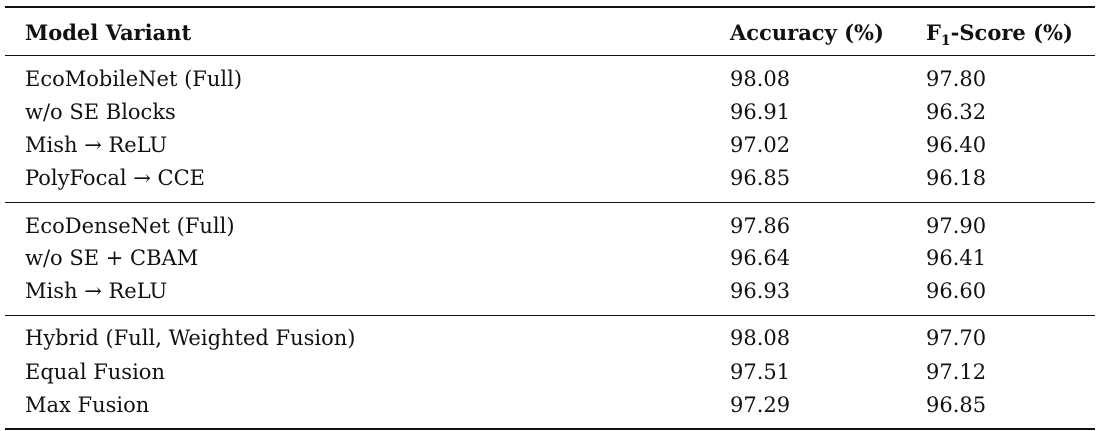 This screenshot has height=431, width=1100. What do you see at coordinates (550, 7) in the screenshot?
I see `top-rule` at bounding box center [550, 7].